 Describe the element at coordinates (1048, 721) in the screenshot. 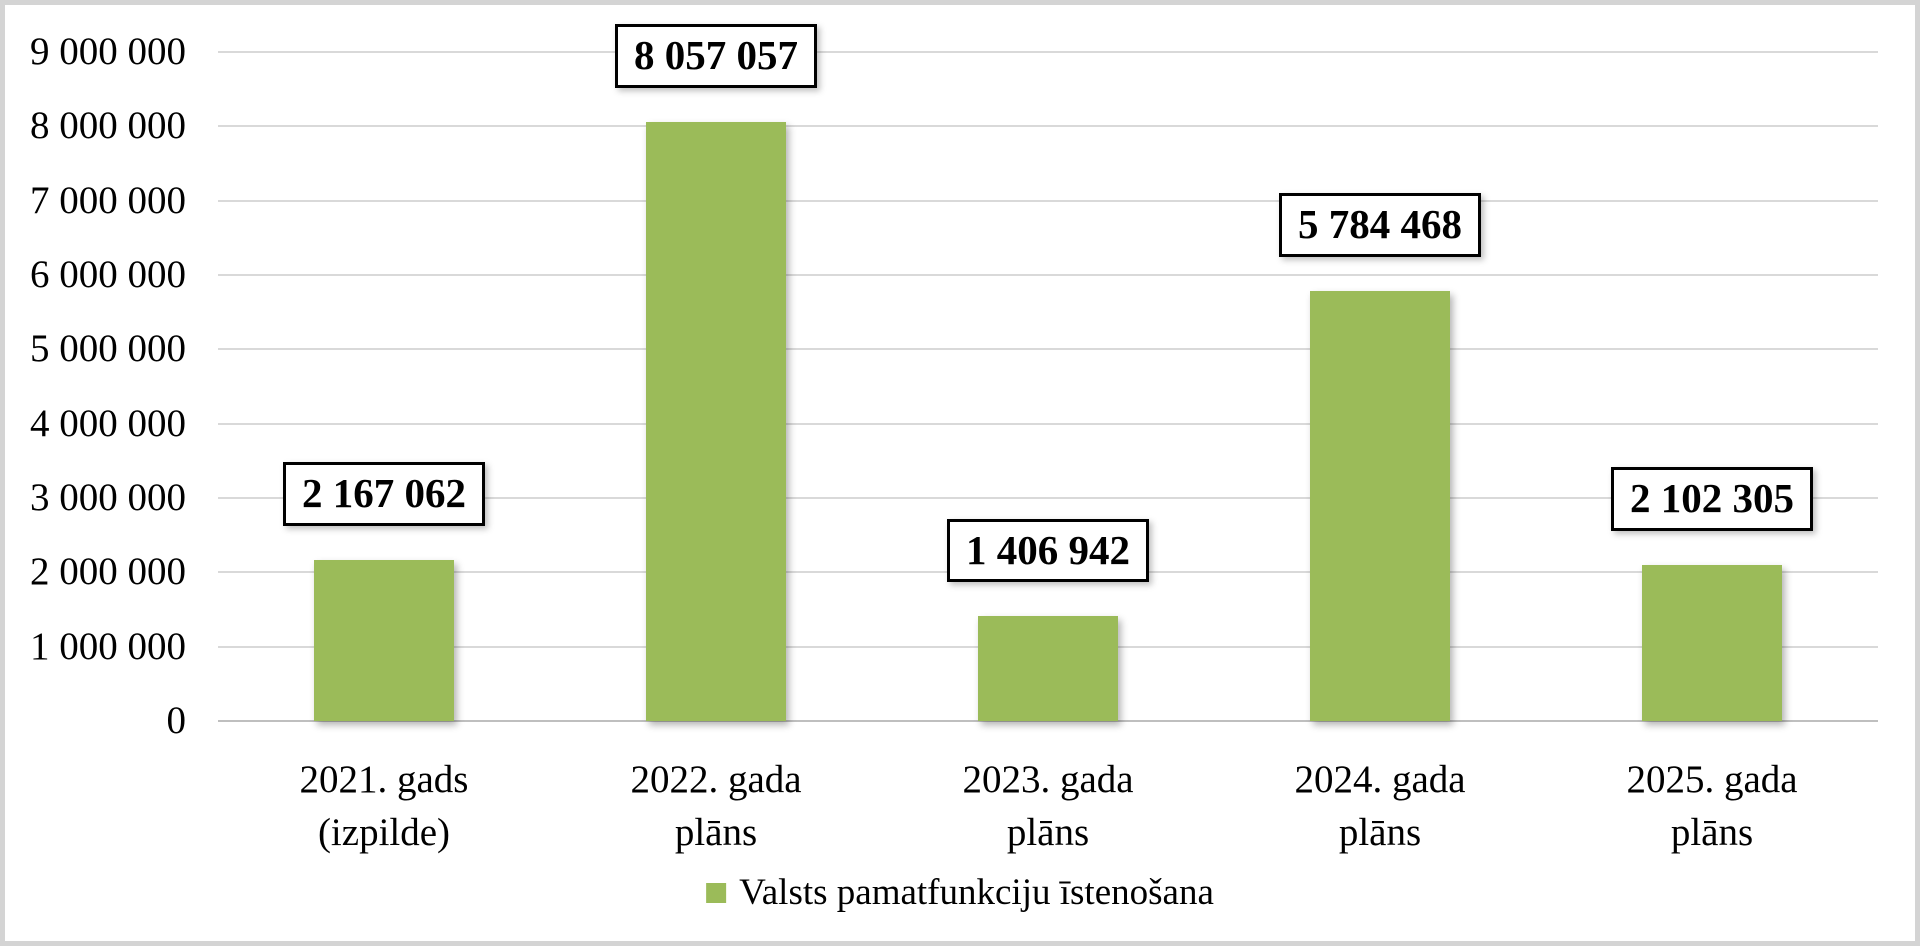

I see `x-axis-line` at that location.